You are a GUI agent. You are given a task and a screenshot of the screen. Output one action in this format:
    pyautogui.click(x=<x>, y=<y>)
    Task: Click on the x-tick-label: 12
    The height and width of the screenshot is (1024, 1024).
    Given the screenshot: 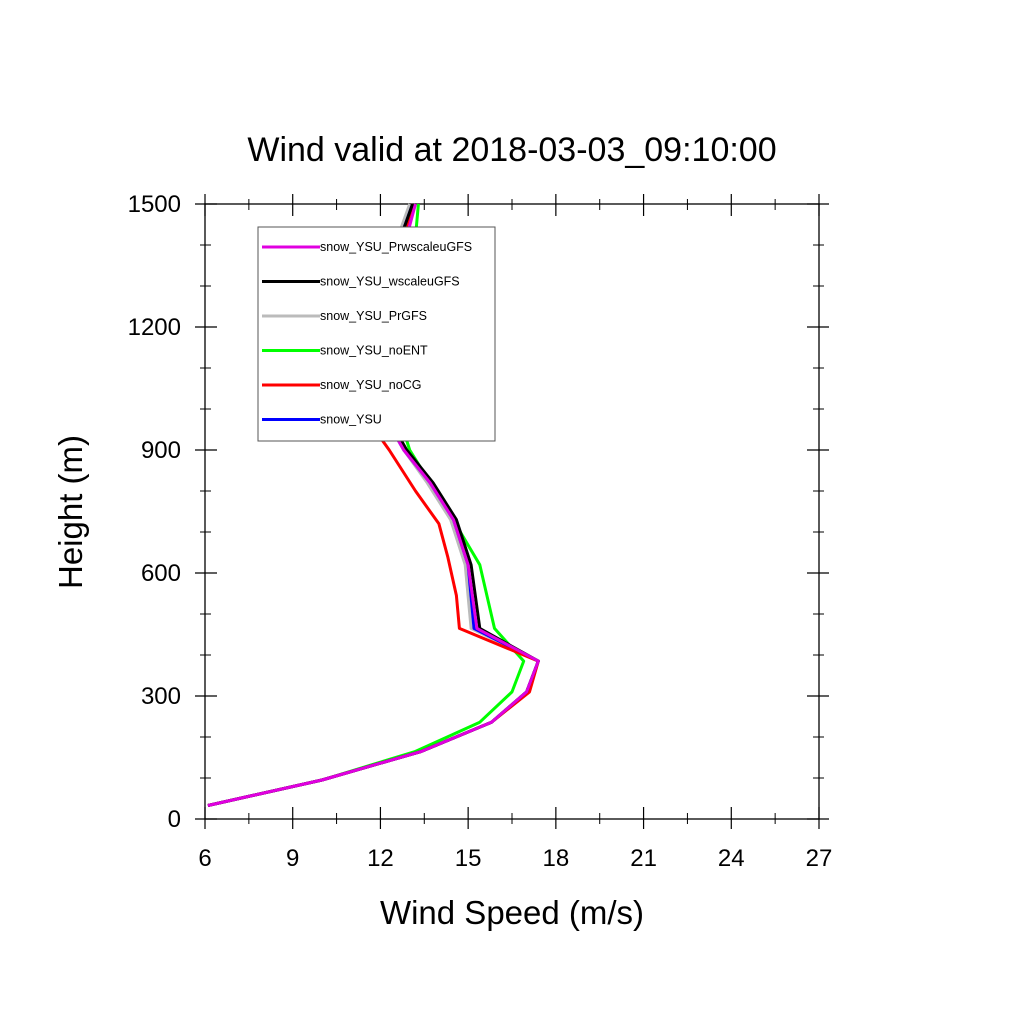 What is the action you would take?
    pyautogui.click(x=380, y=858)
    